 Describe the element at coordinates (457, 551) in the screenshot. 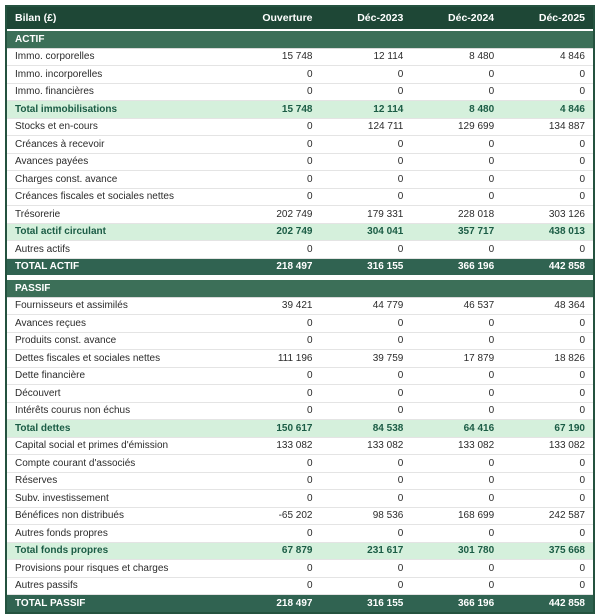

I see `cell-value: 301 780` at that location.